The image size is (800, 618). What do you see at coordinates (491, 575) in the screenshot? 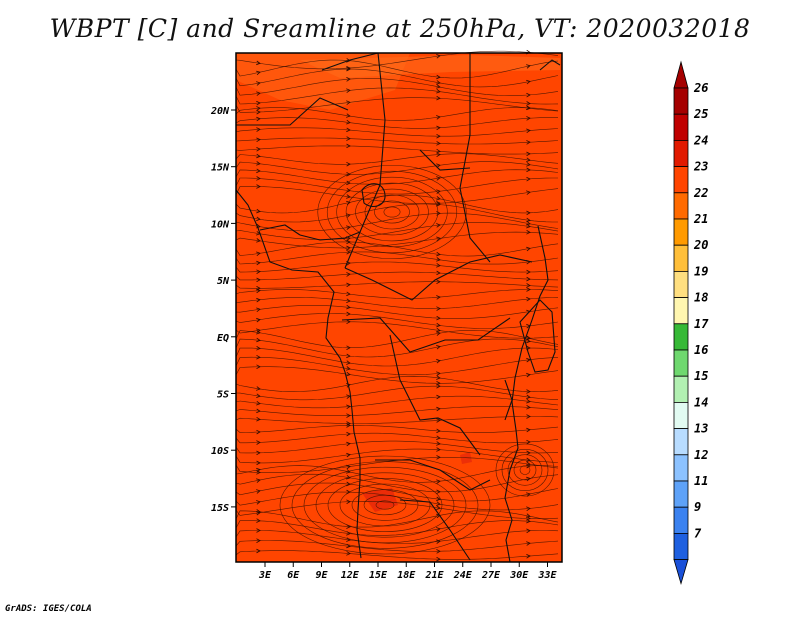
I see `lon-label: 27E` at bounding box center [491, 575].